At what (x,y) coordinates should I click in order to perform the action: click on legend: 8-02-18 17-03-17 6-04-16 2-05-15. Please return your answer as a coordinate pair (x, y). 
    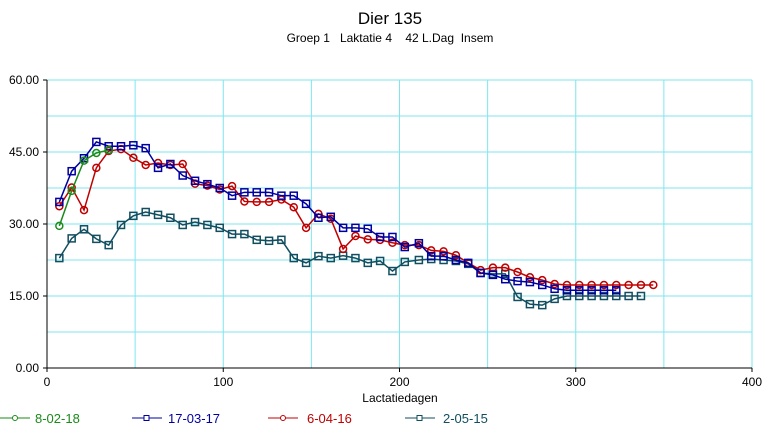
    Looking at the image, I should click on (244, 418).